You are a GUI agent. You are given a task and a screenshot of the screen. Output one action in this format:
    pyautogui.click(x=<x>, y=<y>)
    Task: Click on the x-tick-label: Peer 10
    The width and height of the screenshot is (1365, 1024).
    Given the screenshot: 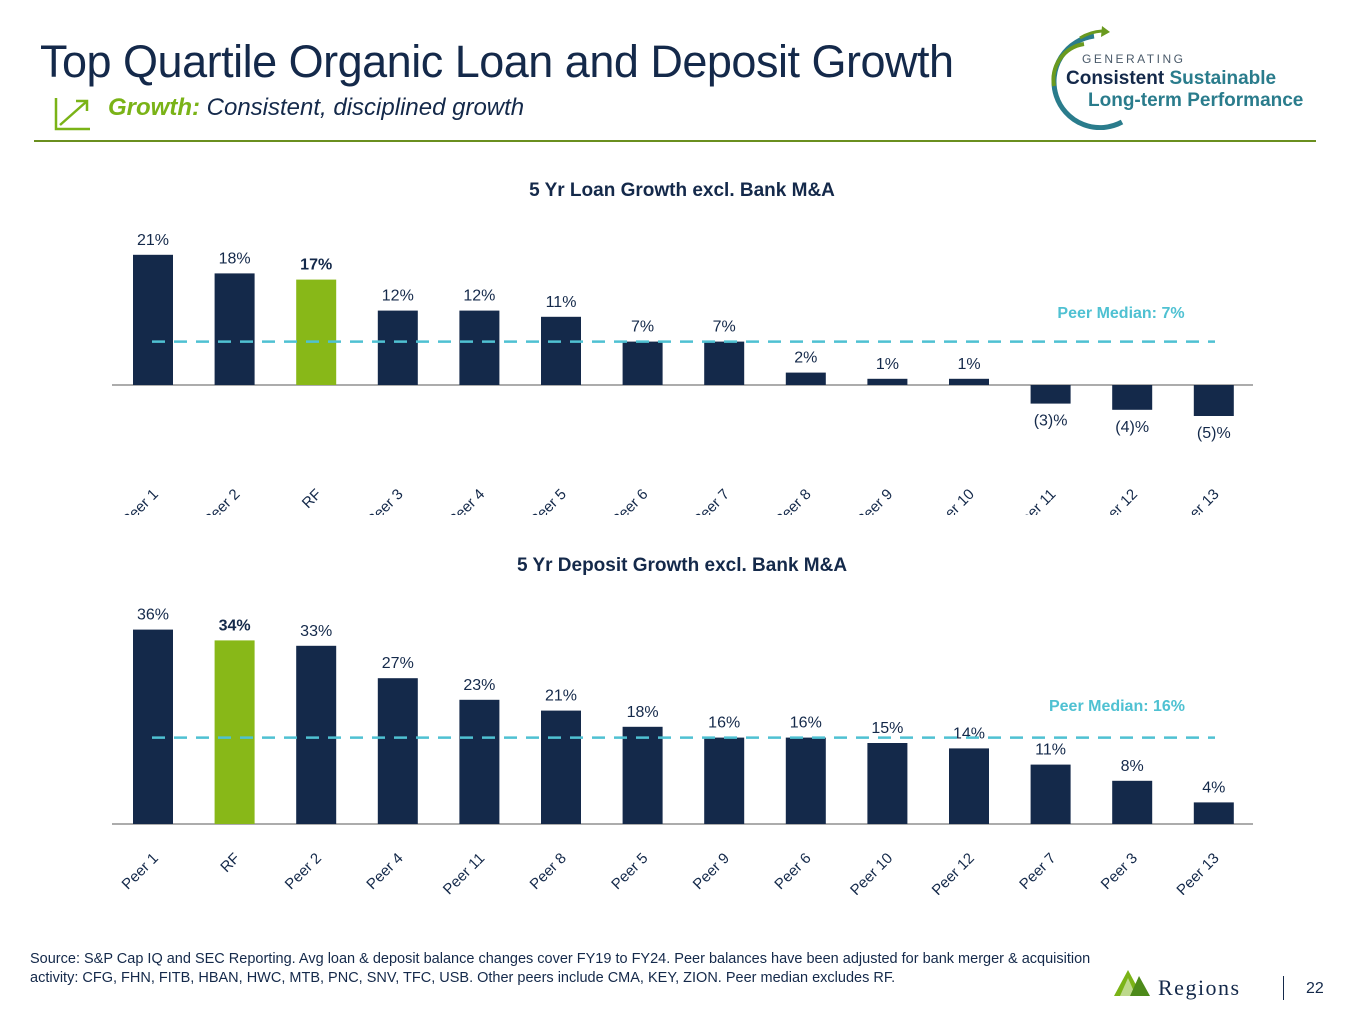 What is the action you would take?
    pyautogui.click(x=953, y=500)
    